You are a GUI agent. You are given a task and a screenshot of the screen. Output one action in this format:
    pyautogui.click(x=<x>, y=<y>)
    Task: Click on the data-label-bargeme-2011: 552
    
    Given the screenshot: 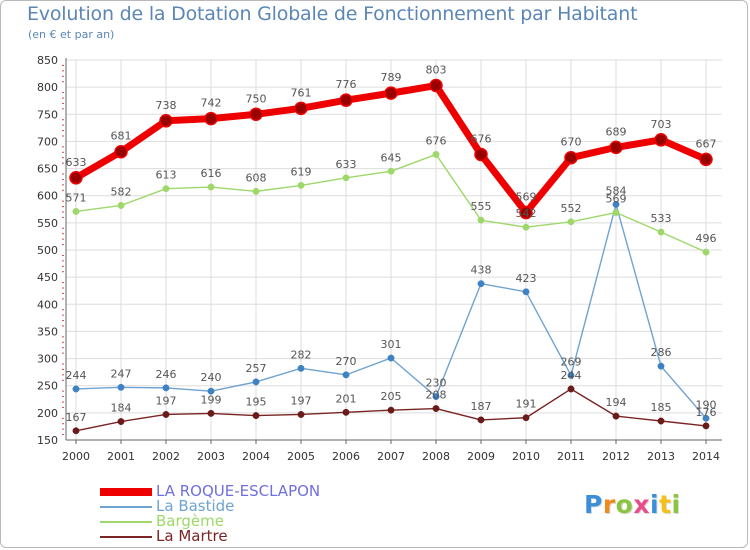 What is the action you would take?
    pyautogui.click(x=571, y=208)
    